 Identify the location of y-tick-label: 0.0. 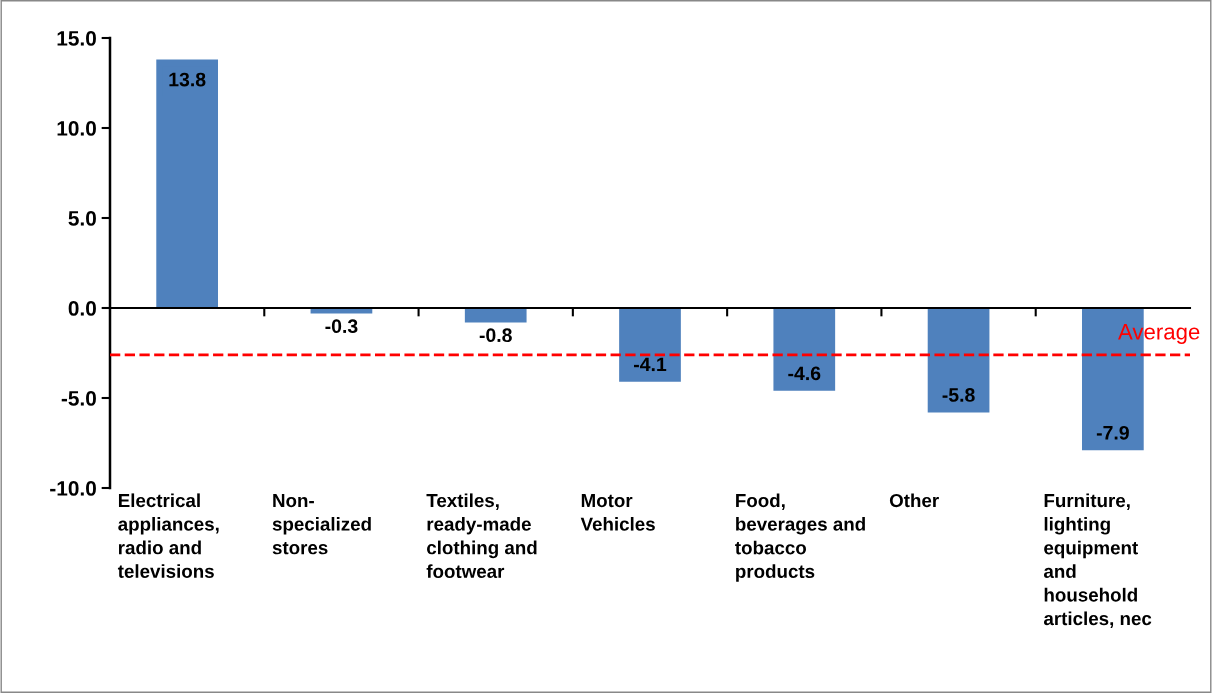
(82, 308).